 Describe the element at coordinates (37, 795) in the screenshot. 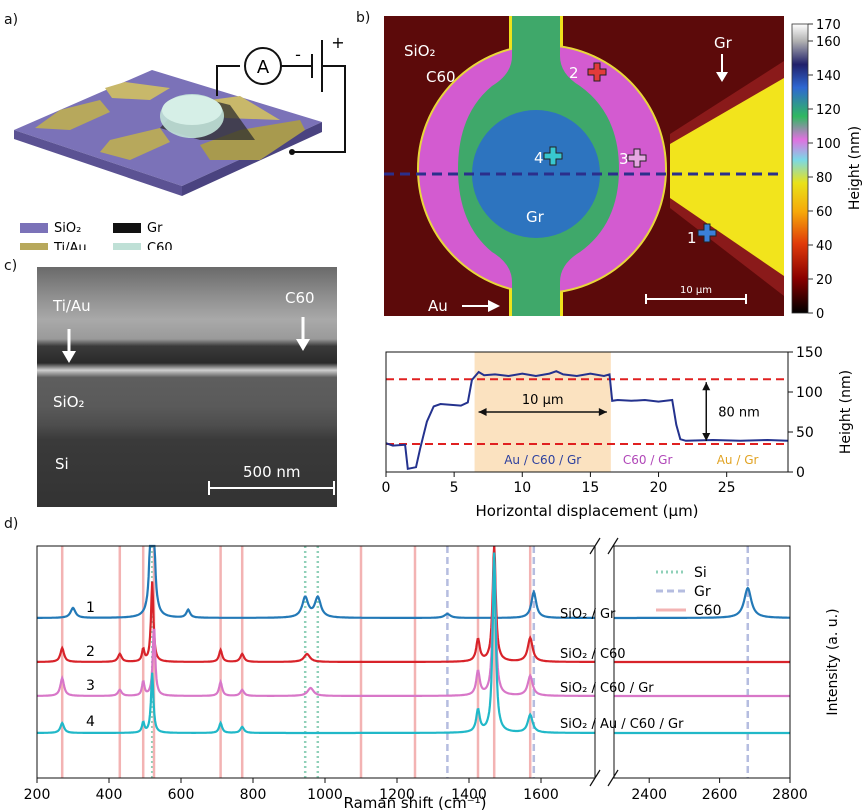

I see `raman-xtick-label: 200` at that location.